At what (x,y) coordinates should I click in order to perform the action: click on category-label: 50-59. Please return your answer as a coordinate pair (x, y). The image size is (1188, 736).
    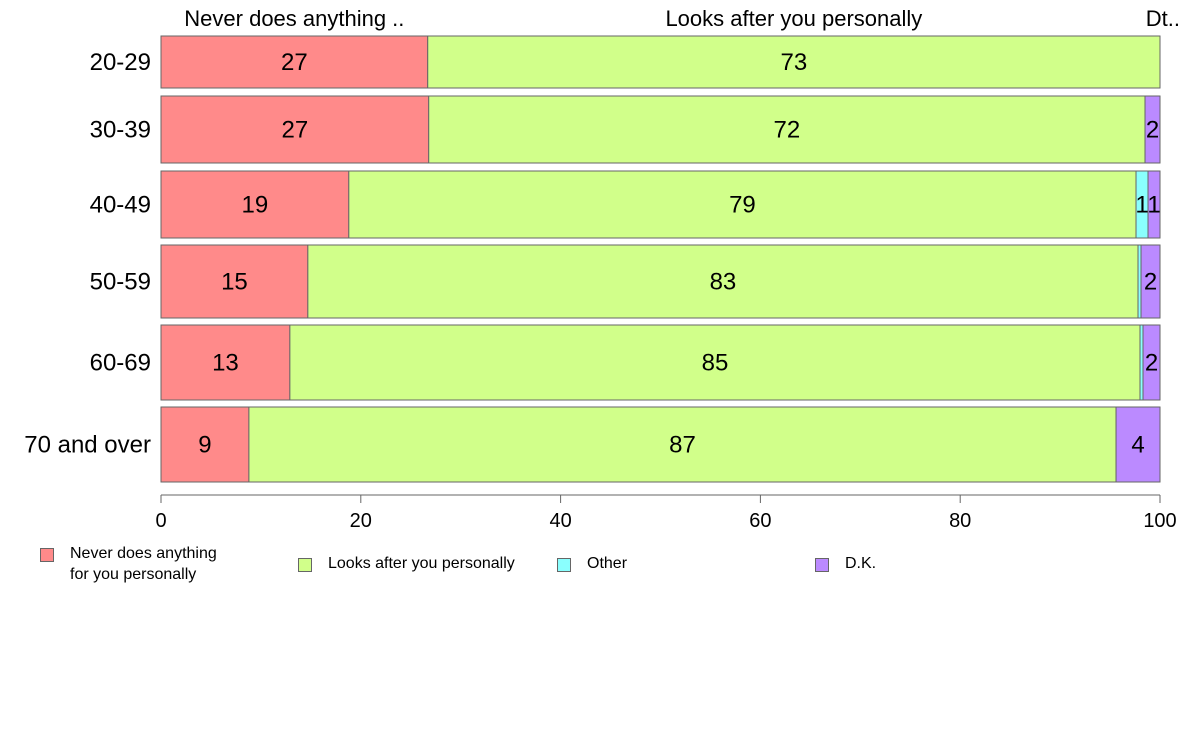
    Looking at the image, I should click on (120, 282).